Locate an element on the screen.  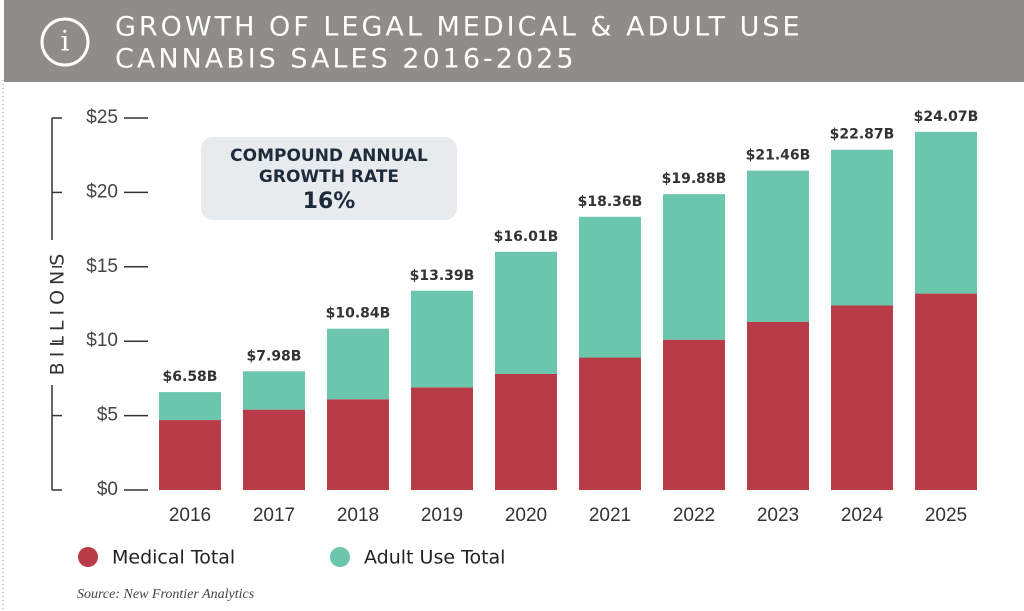
total-label: $21.46B is located at coordinates (778, 156).